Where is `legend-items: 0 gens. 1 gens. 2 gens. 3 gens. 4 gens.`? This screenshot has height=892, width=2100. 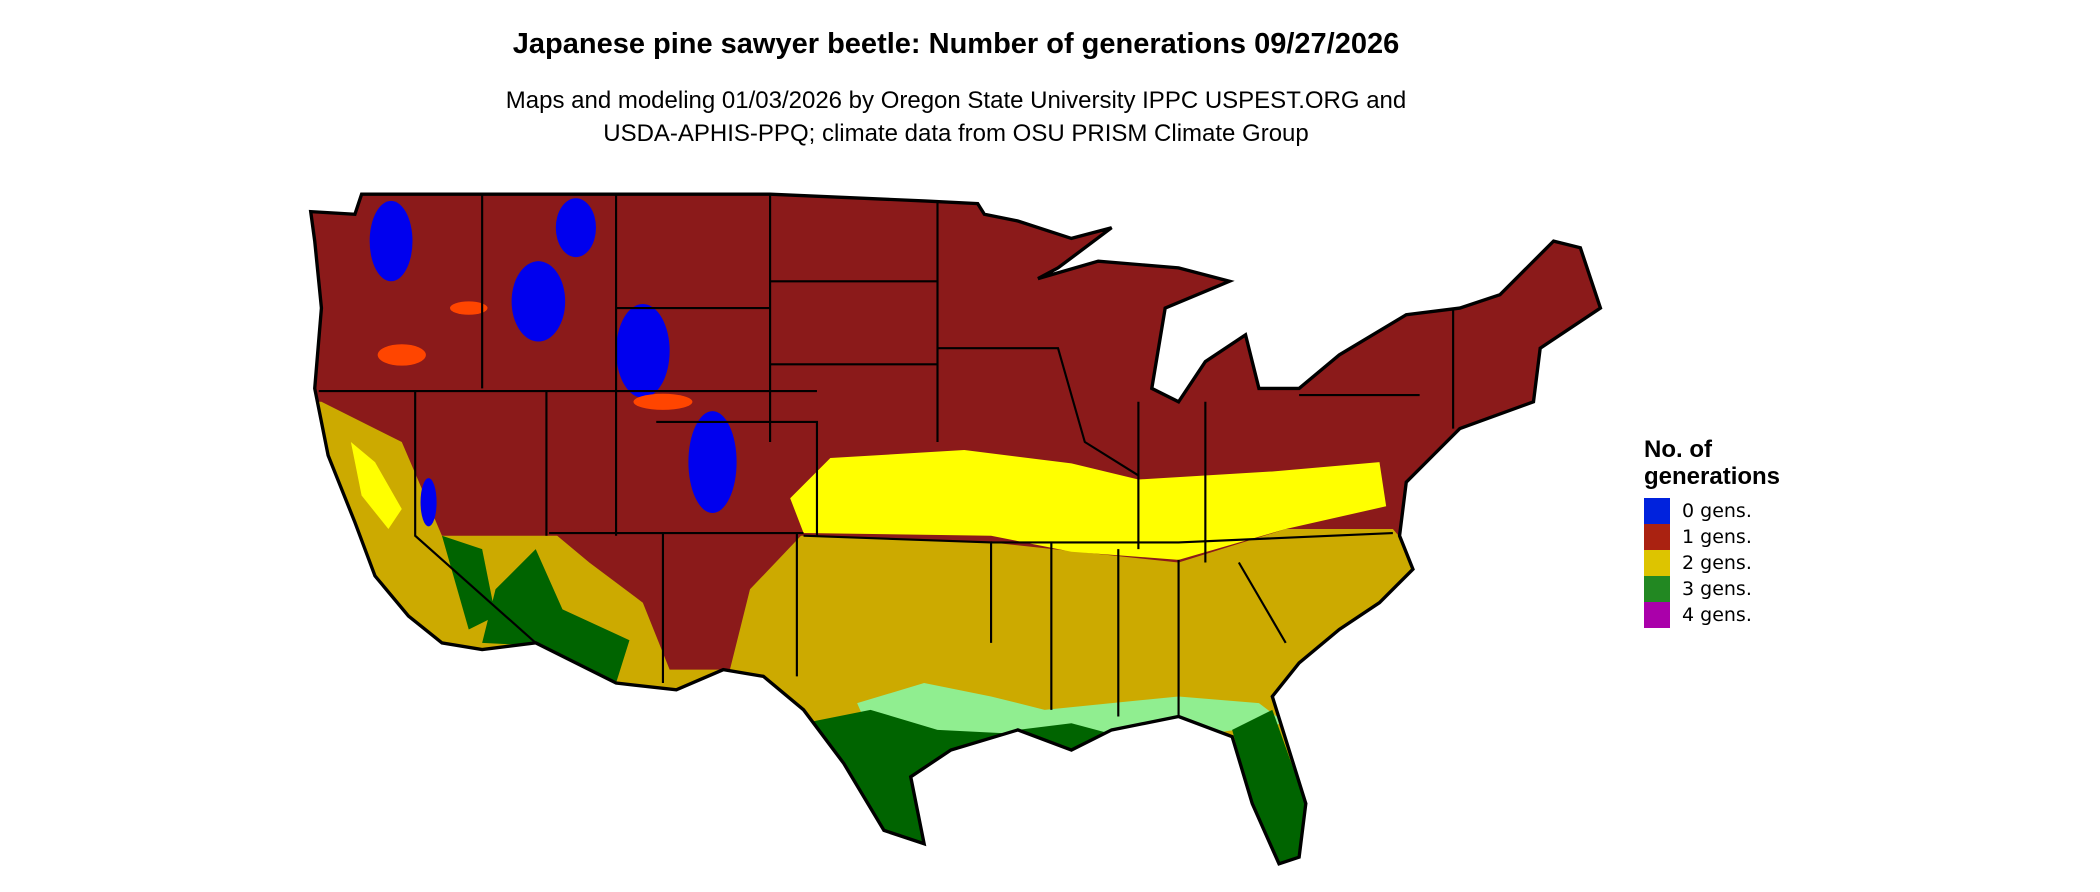
legend-items: 0 gens. 1 gens. 2 gens. 3 gens. 4 gens. is located at coordinates (1712, 563).